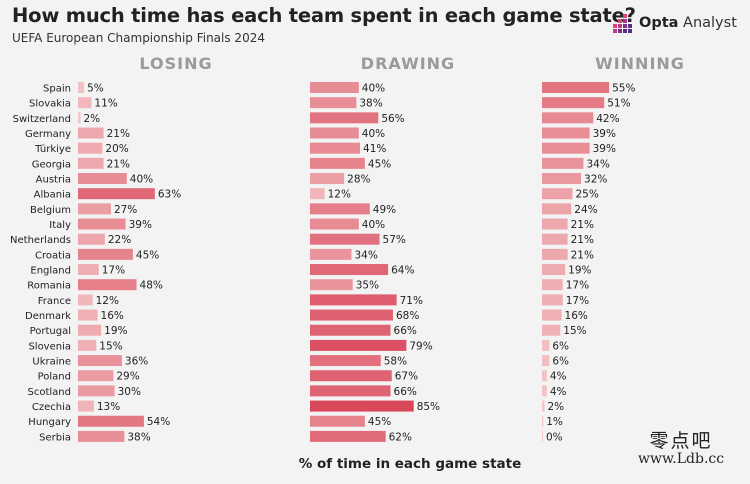  I want to click on winning-value-scotland: 4%, so click(558, 392).